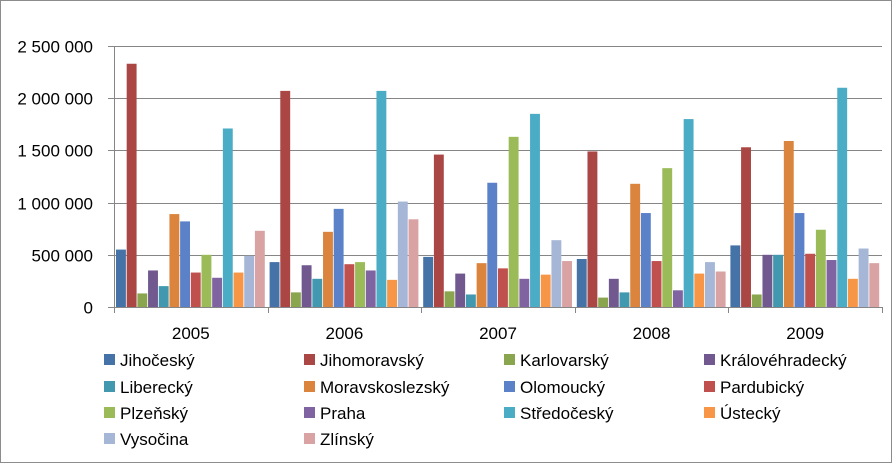 The height and width of the screenshot is (463, 892). What do you see at coordinates (563, 387) in the screenshot?
I see `legend-label: Olomoucký` at bounding box center [563, 387].